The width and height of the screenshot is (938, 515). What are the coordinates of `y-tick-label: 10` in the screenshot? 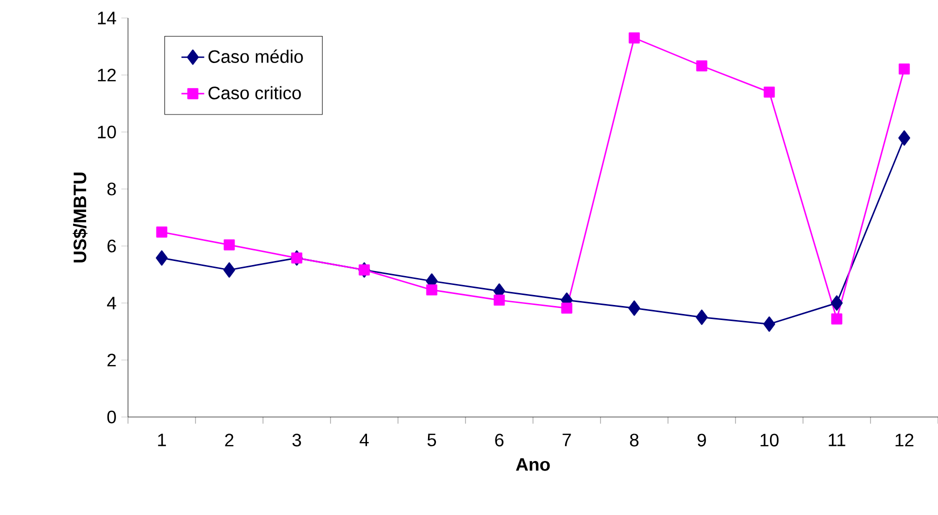 It's located at (107, 132).